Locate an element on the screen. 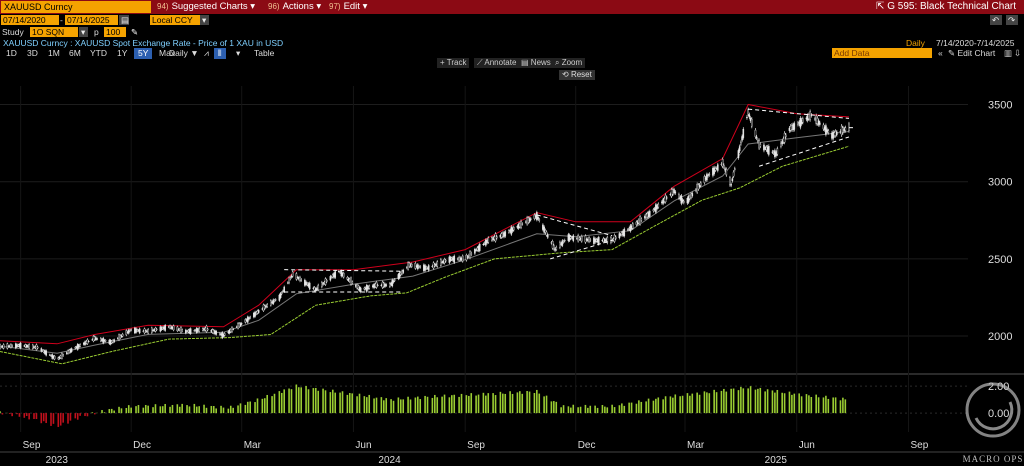 Image resolution: width=1024 pixels, height=466 pixels. range-button-1y: 1Y is located at coordinates (122, 53).